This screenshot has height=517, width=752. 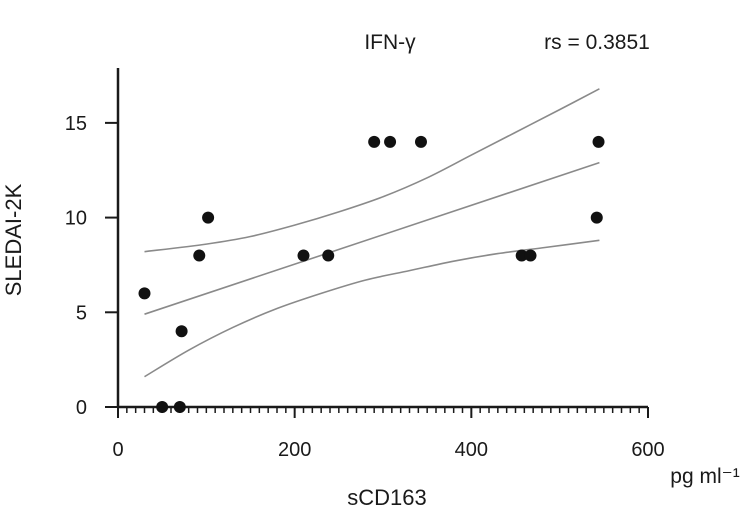 I want to click on chart-title: IFN-γ, so click(x=390, y=42).